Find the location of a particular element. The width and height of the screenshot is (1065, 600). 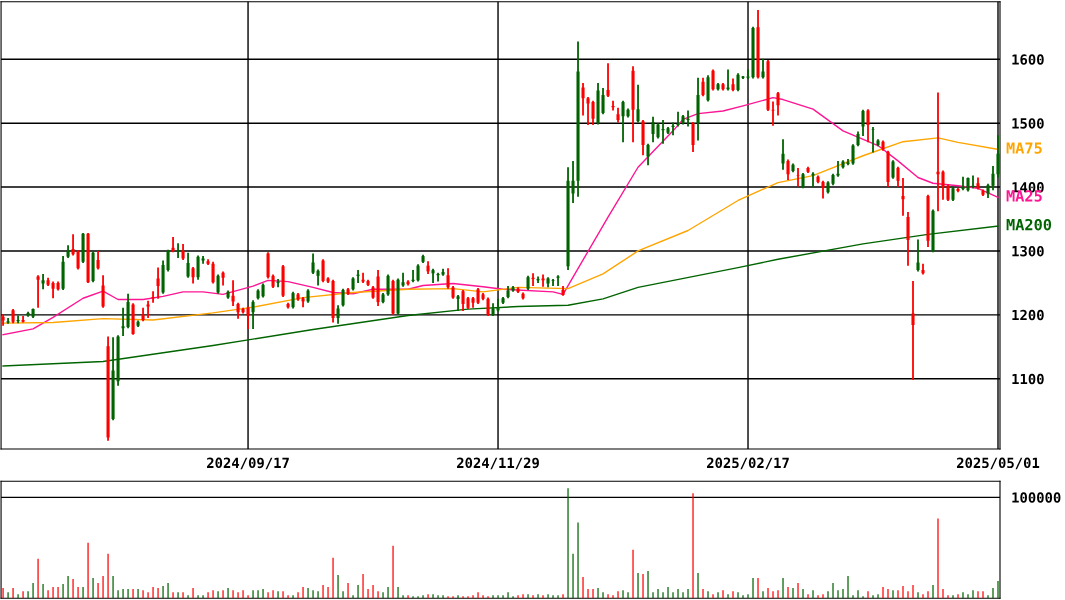

x-tick-label: 2024/11/29 is located at coordinates (498, 463).